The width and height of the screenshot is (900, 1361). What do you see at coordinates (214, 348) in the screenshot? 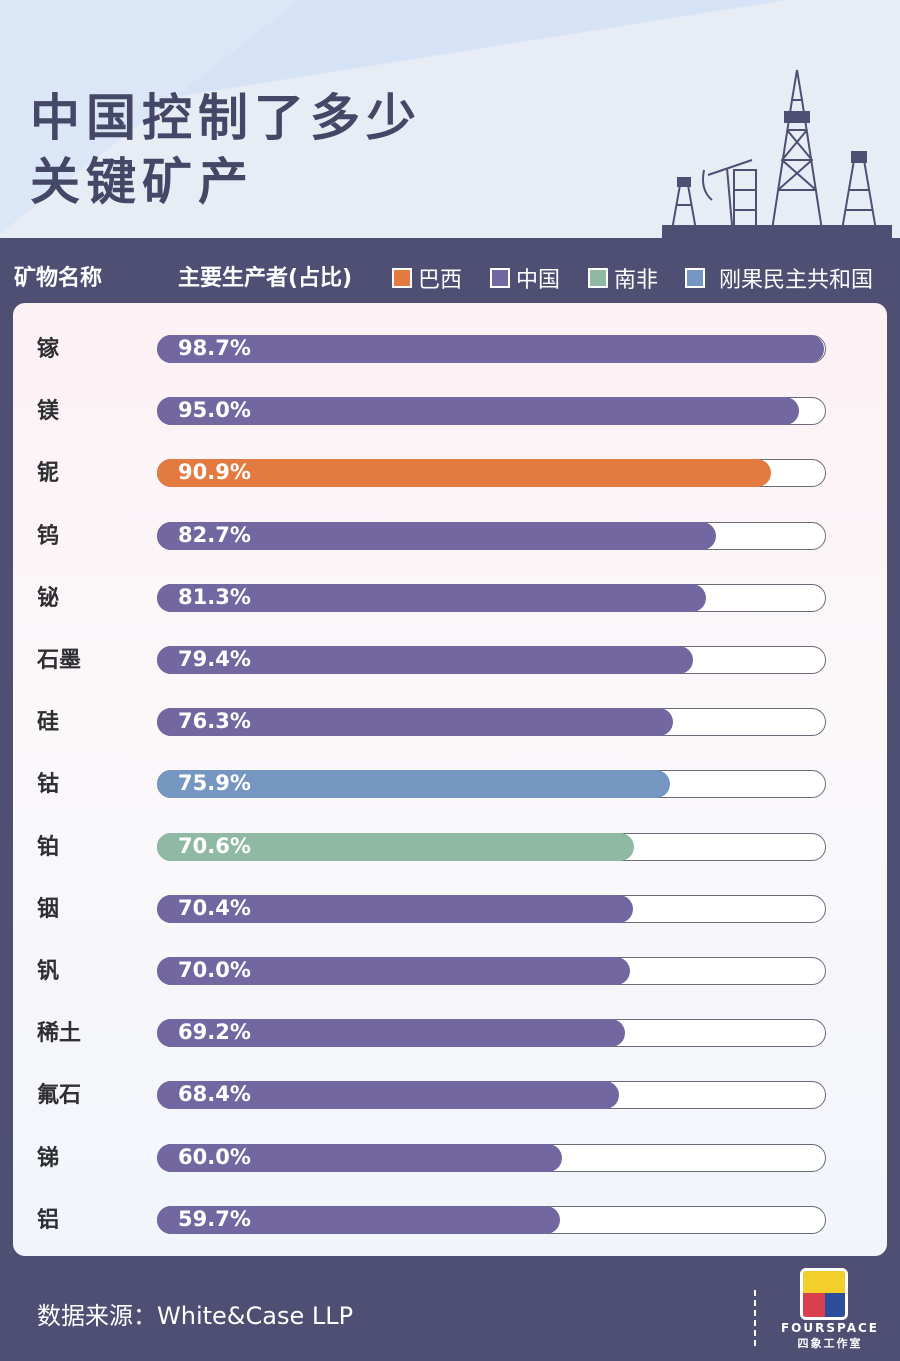
I see `bar-value: 98.7%` at bounding box center [214, 348].